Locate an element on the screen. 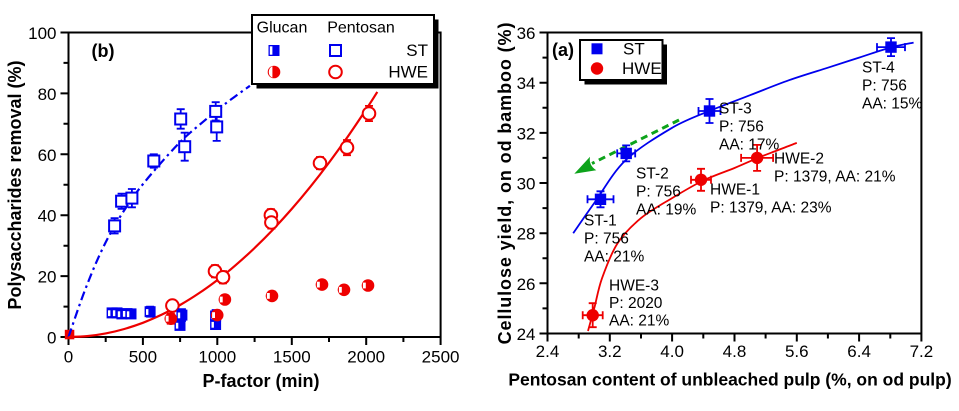 The height and width of the screenshot is (411, 959). svg-text: (b) is located at coordinates (103, 51).